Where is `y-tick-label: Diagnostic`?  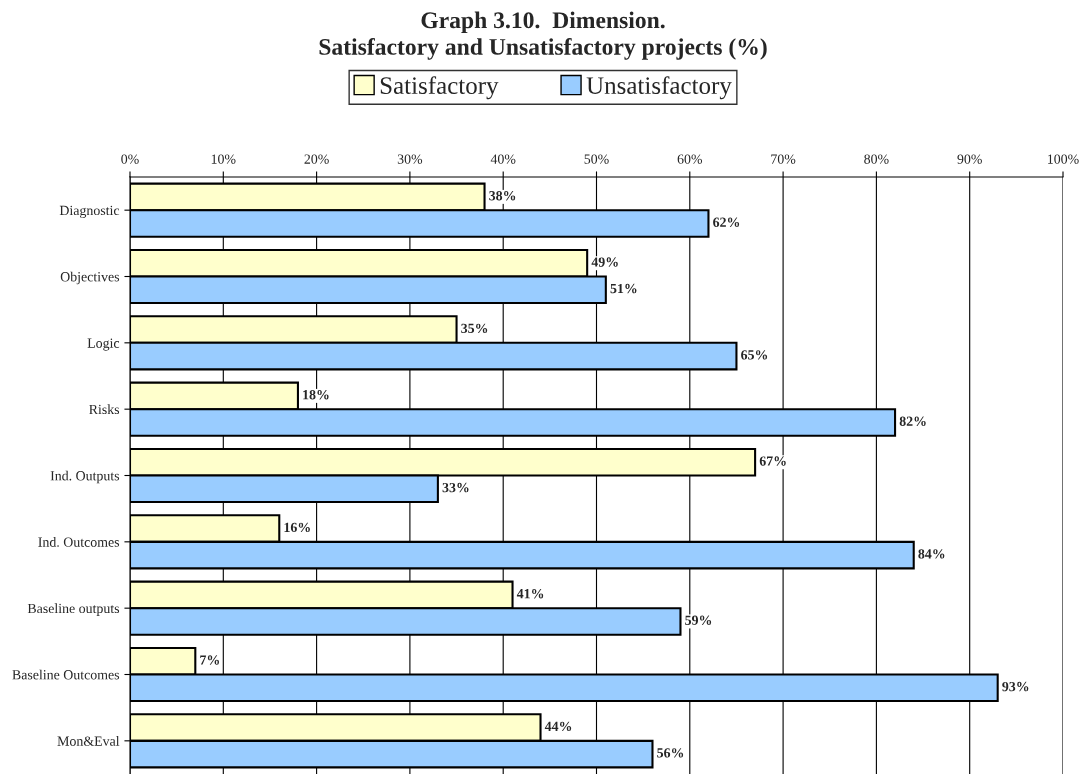
y-tick-label: Diagnostic is located at coordinates (89, 211).